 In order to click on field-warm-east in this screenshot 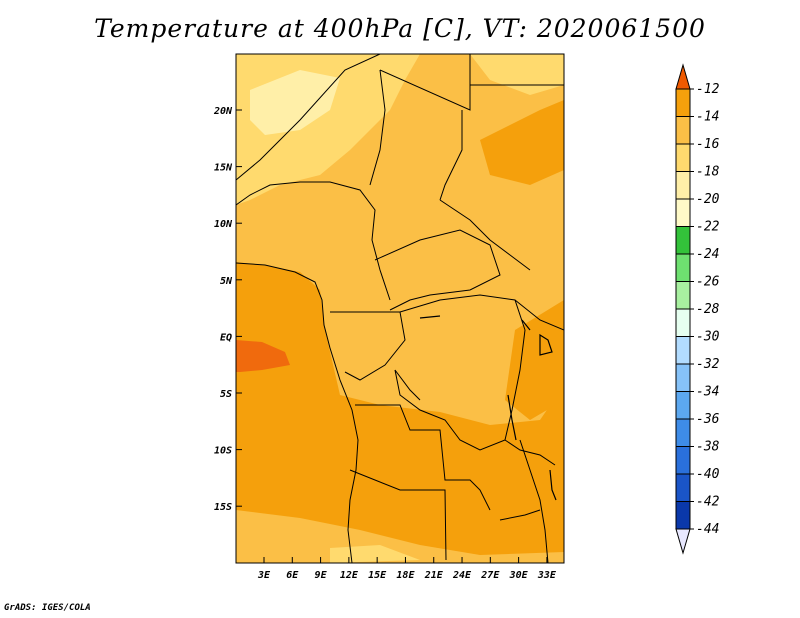, I will do `click(534, 360)`.